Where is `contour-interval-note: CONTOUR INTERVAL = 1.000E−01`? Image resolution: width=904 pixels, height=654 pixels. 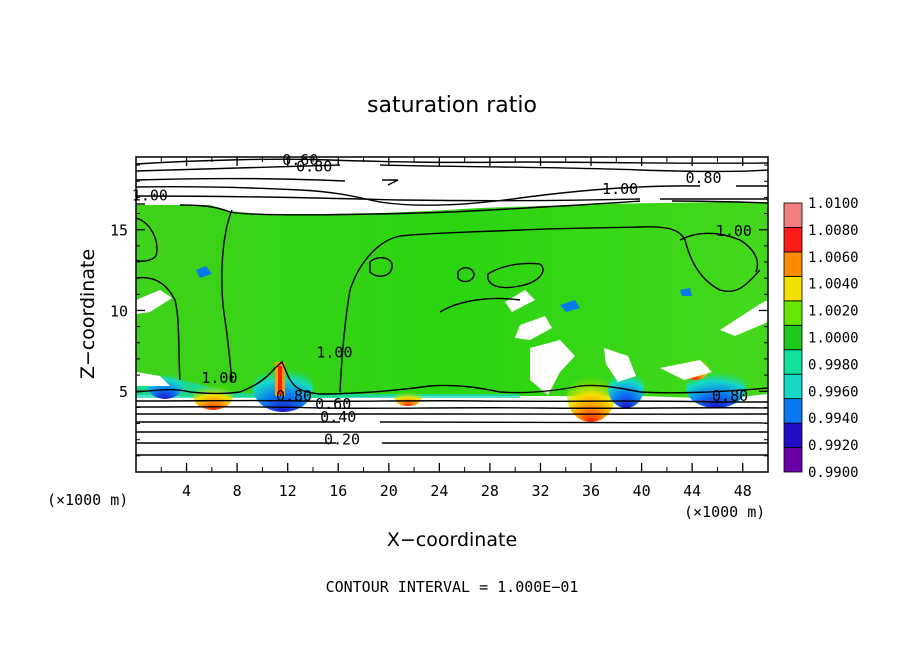
contour-interval-note: CONTOUR INTERVAL = 1.000E−01 is located at coordinates (452, 587).